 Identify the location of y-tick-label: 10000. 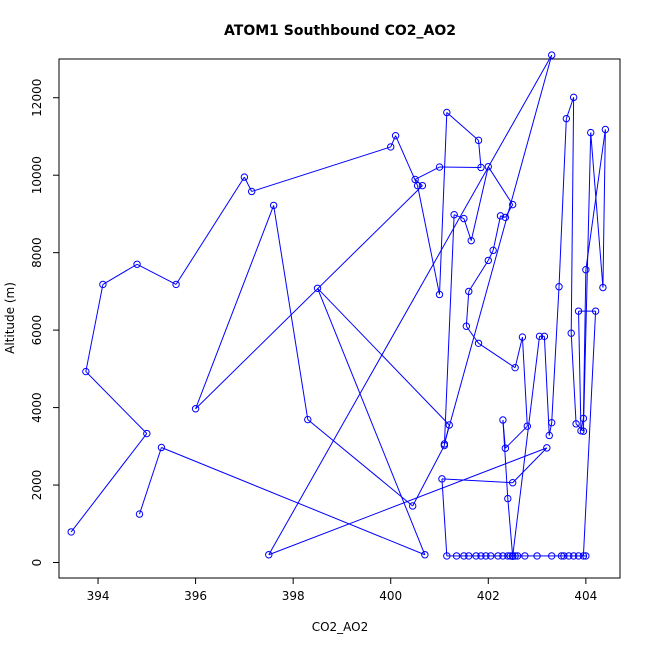
(37, 175).